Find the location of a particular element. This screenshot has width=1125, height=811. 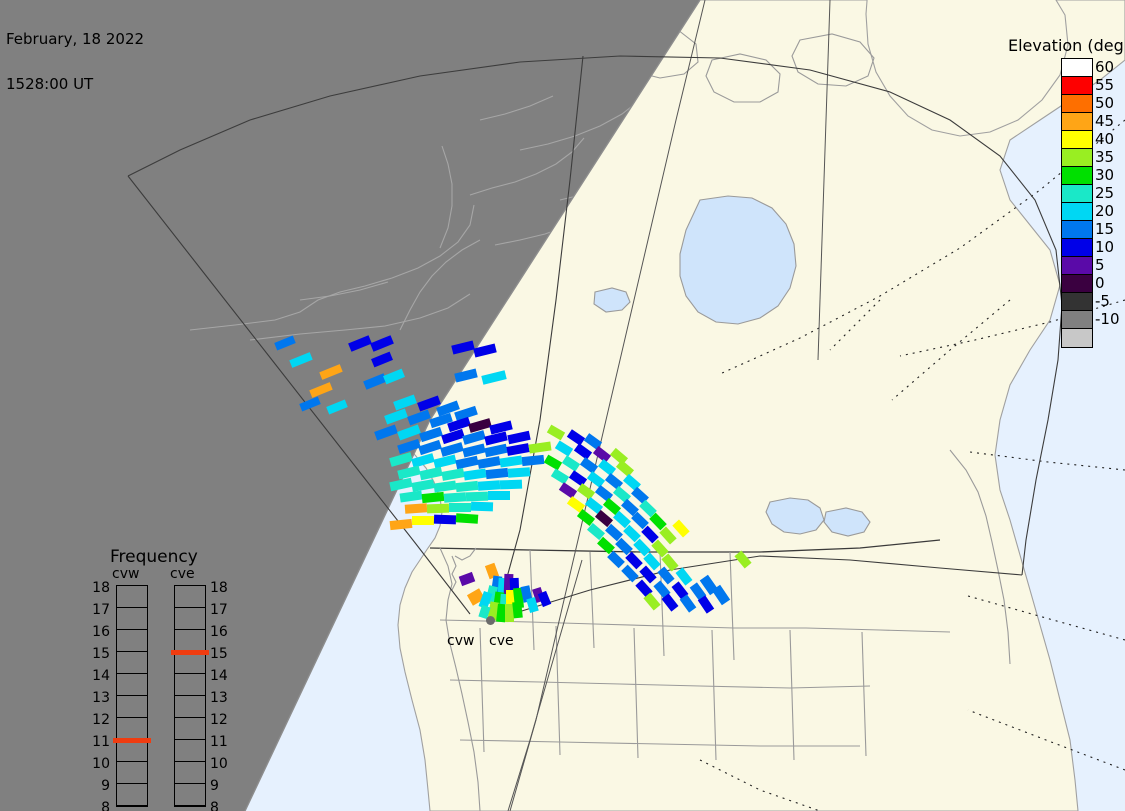

frequency-tick-label: 10 is located at coordinates (101, 764).